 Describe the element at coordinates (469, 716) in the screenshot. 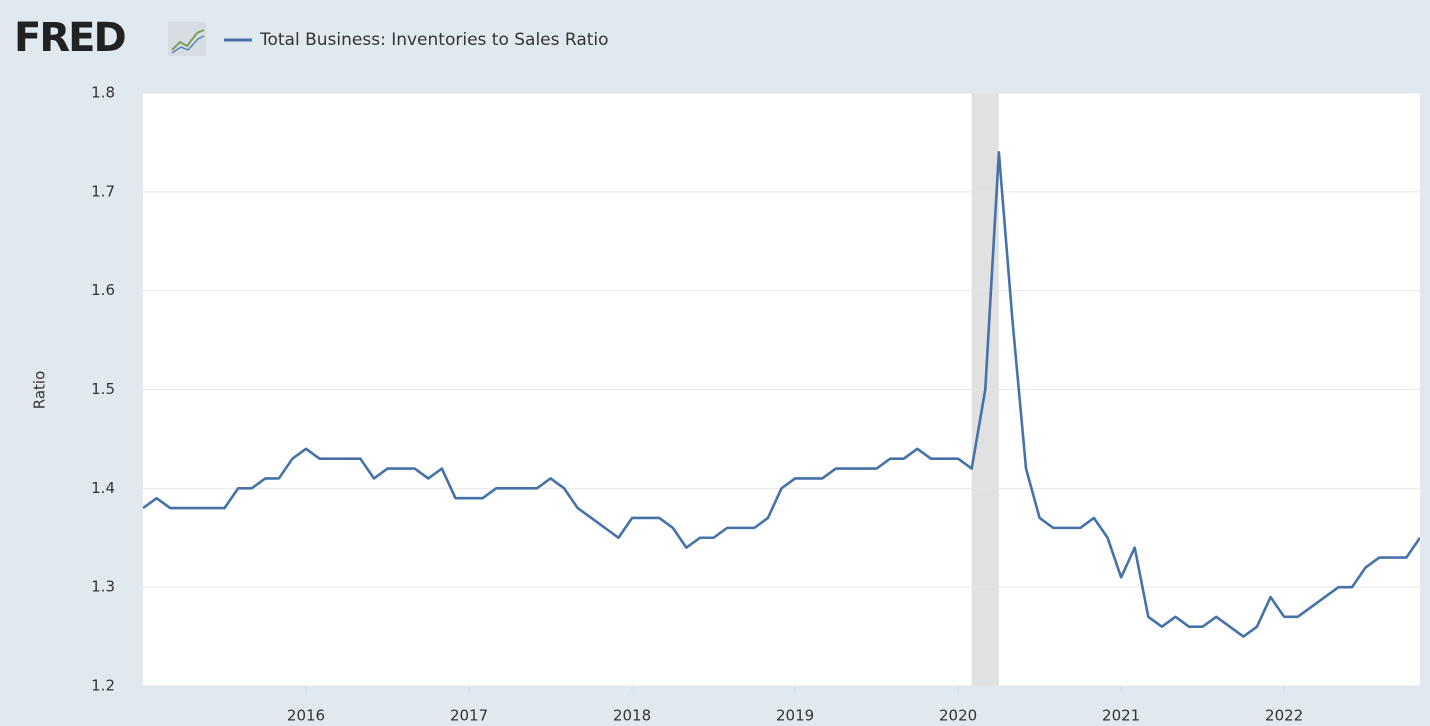

I see `x-tick-label: 2017` at that location.